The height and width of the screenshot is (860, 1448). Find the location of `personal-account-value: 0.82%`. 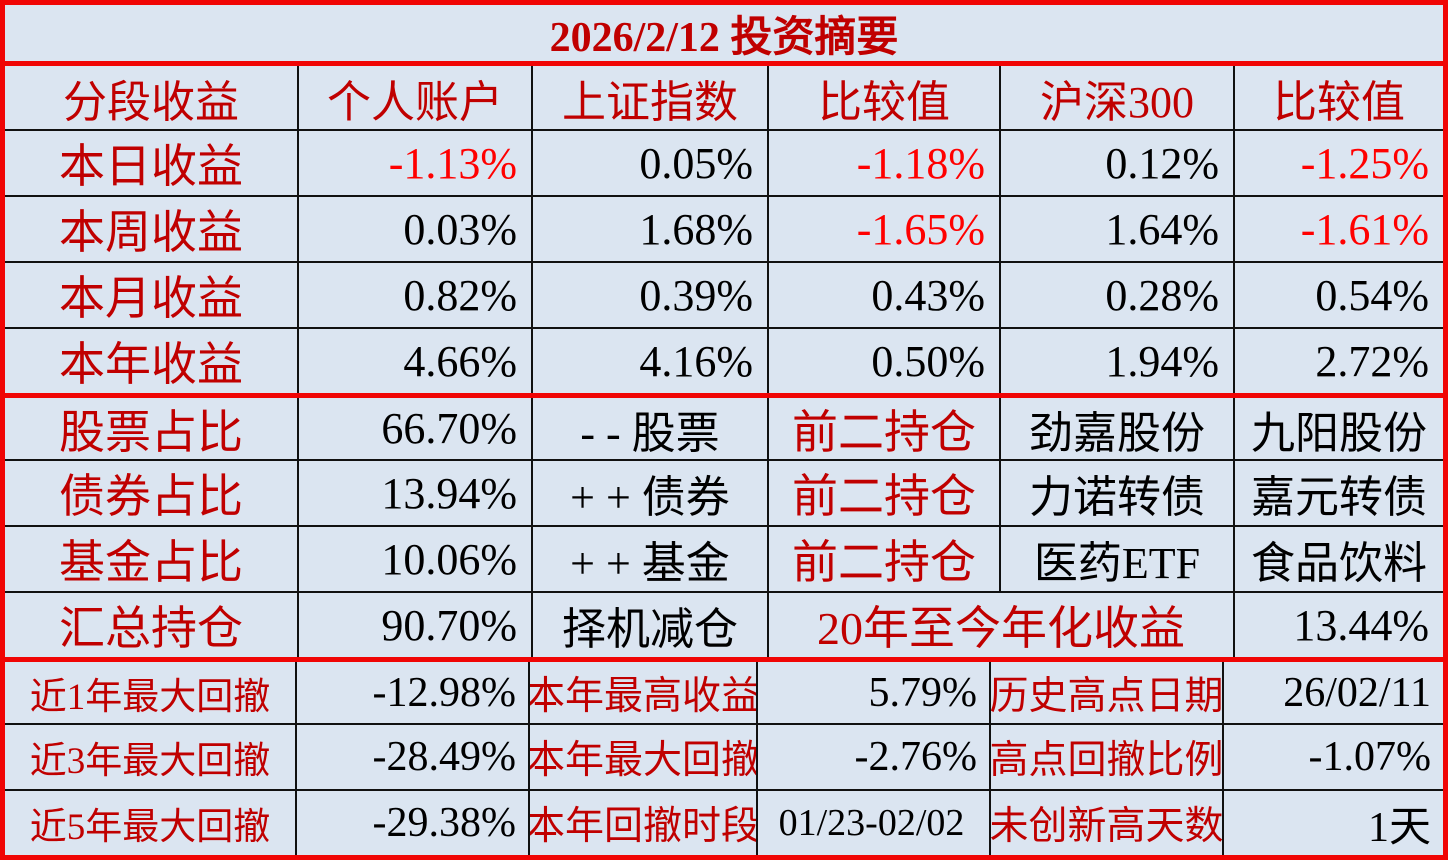

personal-account-value: 0.82% is located at coordinates (414, 295).